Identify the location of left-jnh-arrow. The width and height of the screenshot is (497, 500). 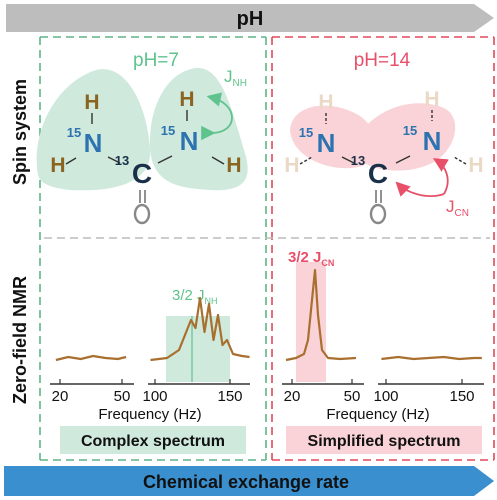
(217, 116).